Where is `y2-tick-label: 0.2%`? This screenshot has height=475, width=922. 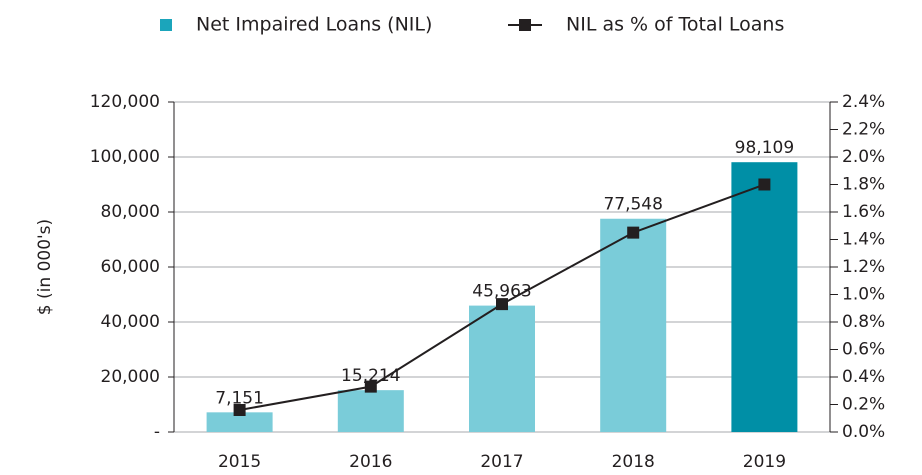
y2-tick-label: 0.2% is located at coordinates (863, 405).